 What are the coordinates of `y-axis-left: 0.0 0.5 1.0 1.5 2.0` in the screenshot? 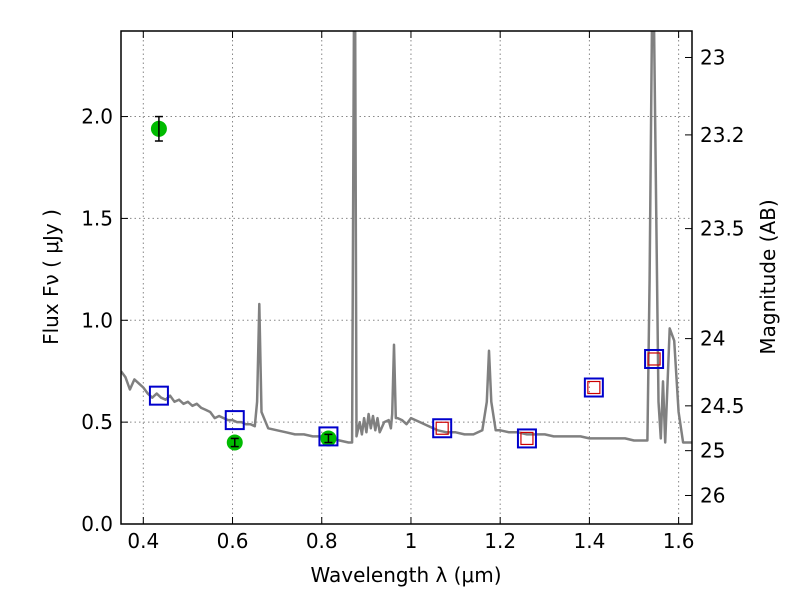 It's located at (104, 320).